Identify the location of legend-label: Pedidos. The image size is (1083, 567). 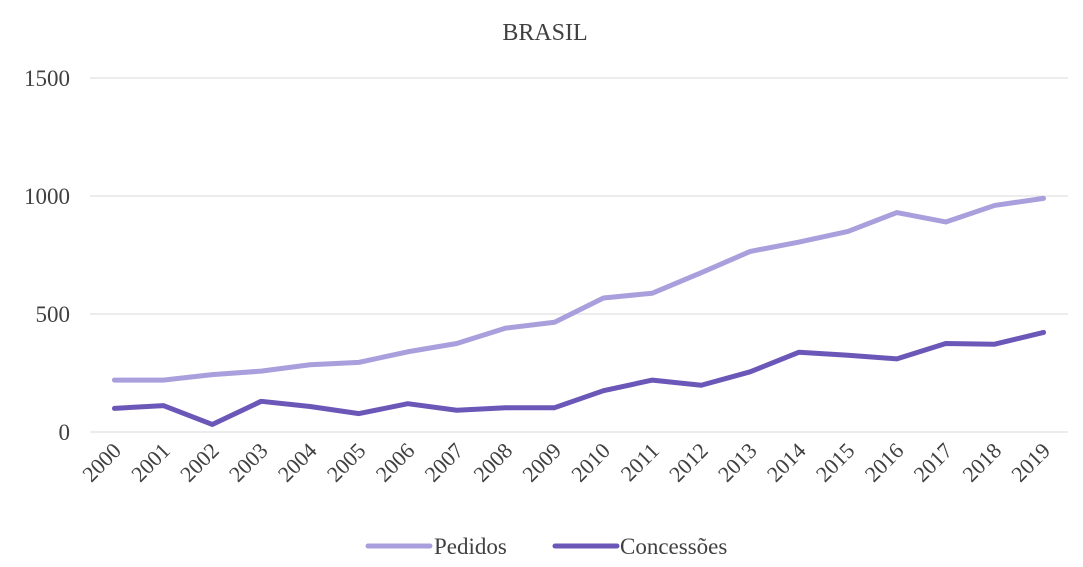
(470, 546).